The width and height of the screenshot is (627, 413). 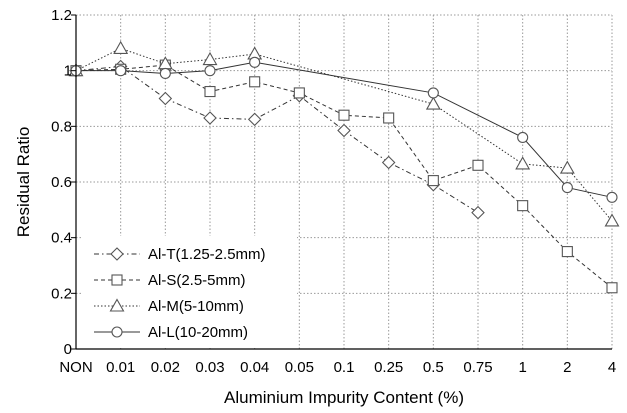 I want to click on x-tick-label: 0.04, so click(x=254, y=367).